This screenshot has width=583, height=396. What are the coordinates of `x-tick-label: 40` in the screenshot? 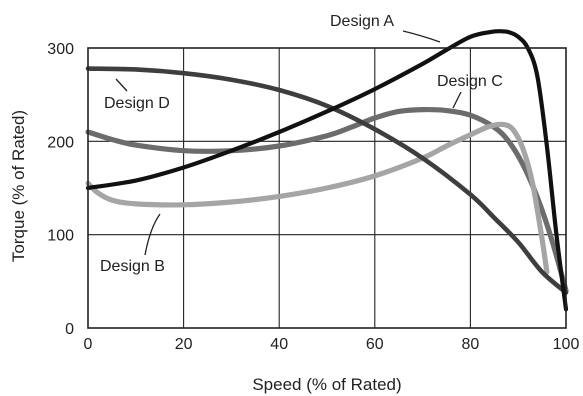 It's located at (279, 344).